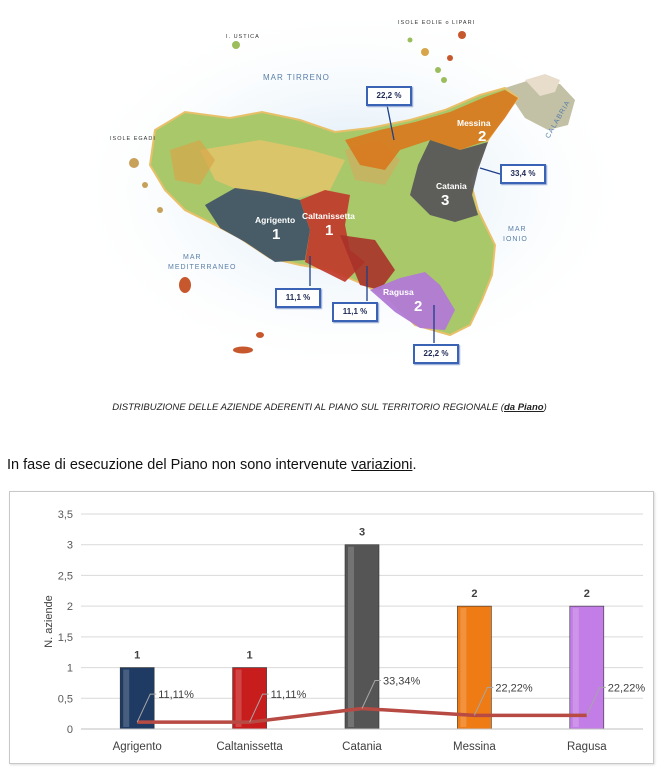 The image size is (659, 768). Describe the element at coordinates (382, 465) in the screenshot. I see `note-link: variazioni` at that location.